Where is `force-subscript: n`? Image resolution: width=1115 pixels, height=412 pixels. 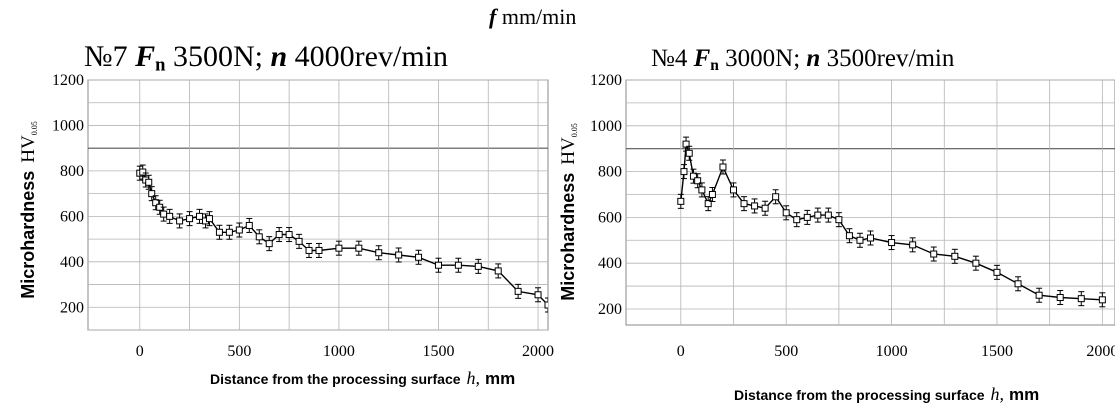
force-subscript: n is located at coordinates (714, 65).